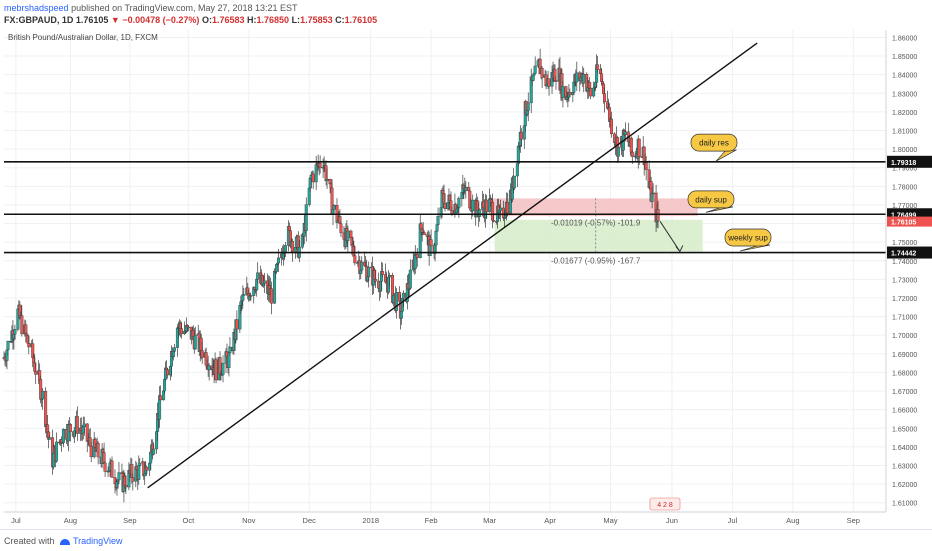  I want to click on y-tick-label: 1.73000, so click(904, 280).